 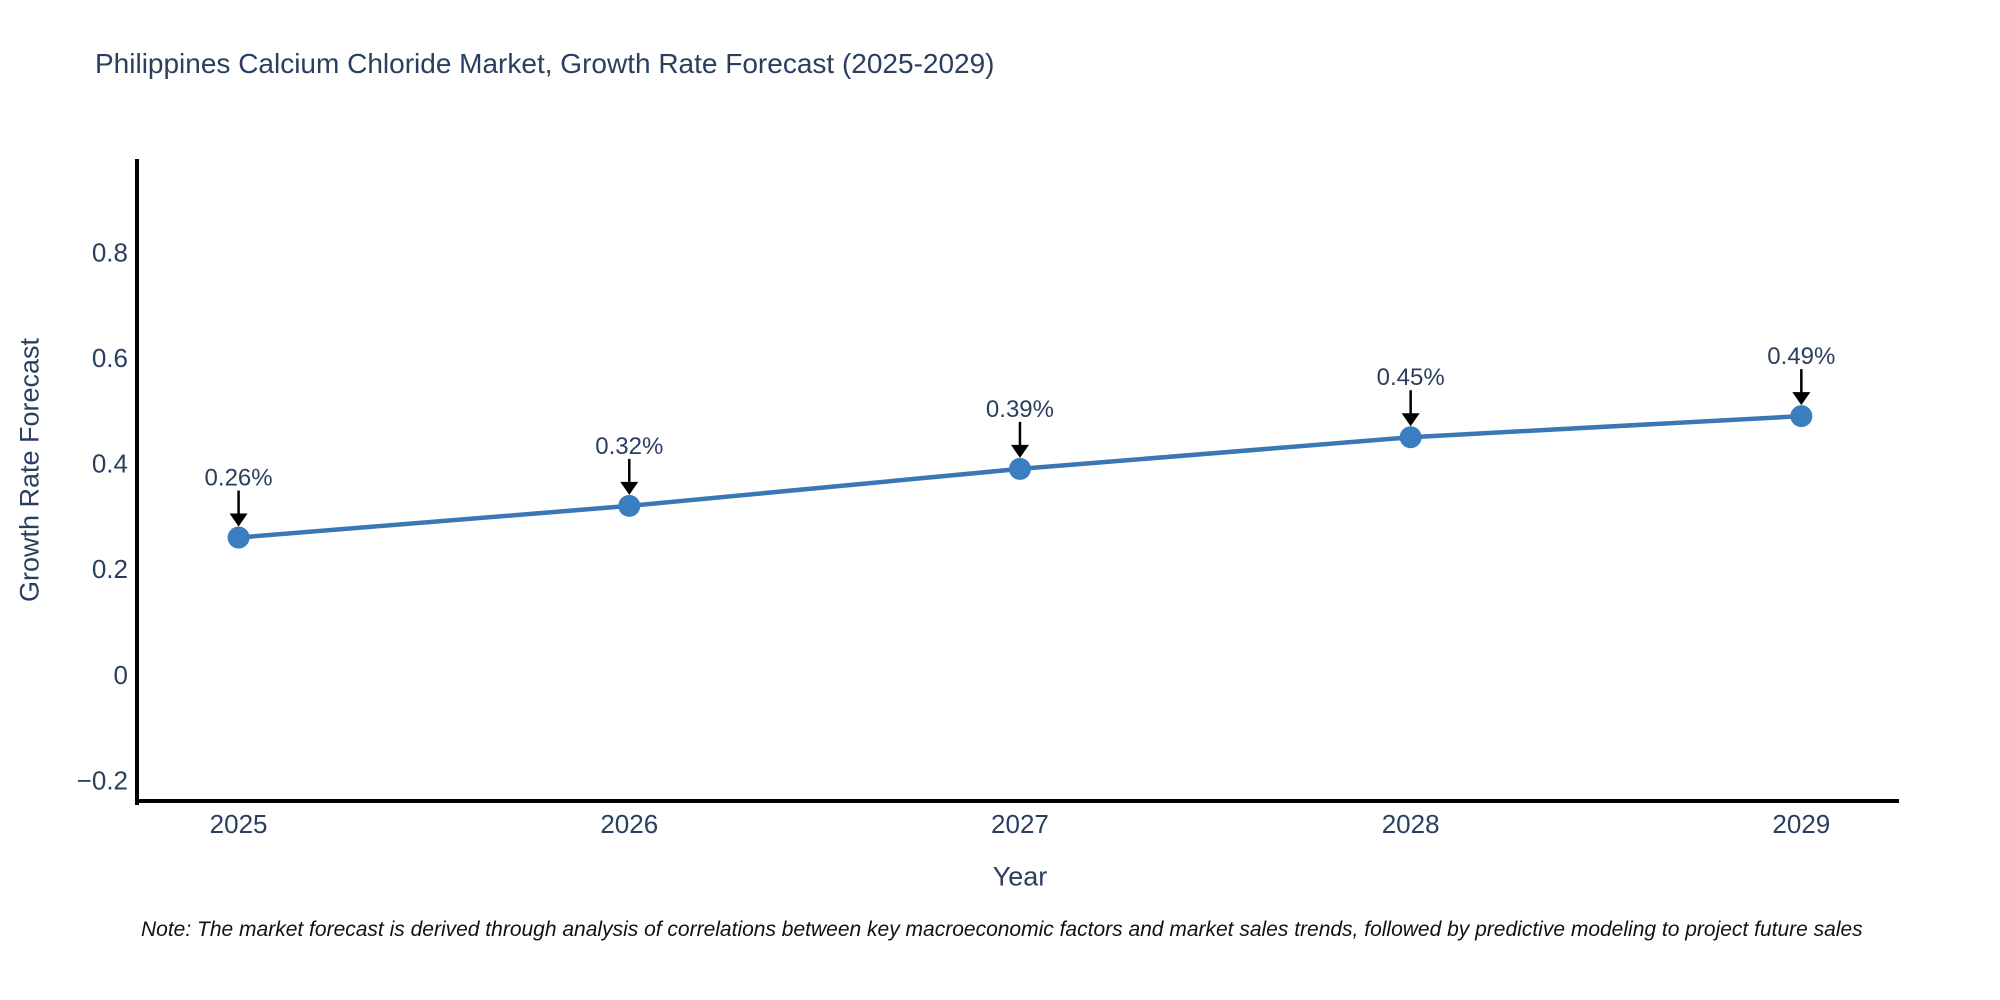 I want to click on x-tick-label: 2027, so click(x=1020, y=824).